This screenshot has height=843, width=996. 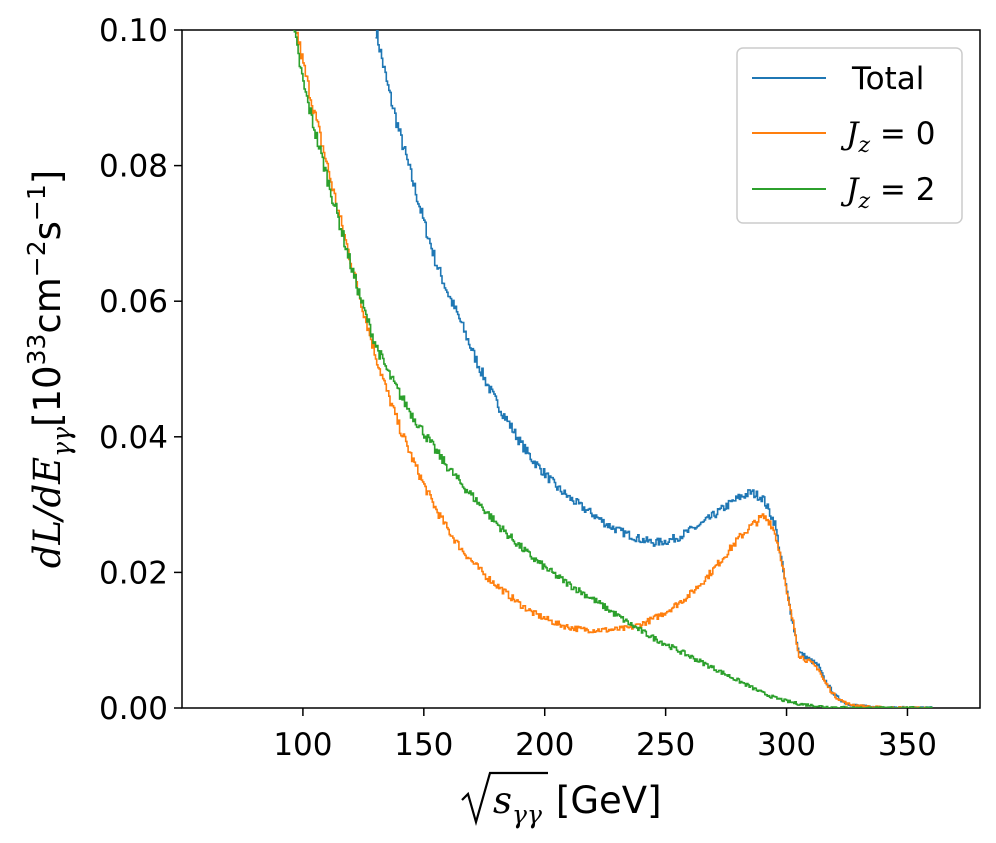 What do you see at coordinates (36, 258) in the screenshot?
I see `y-label-exp2: −2` at bounding box center [36, 258].